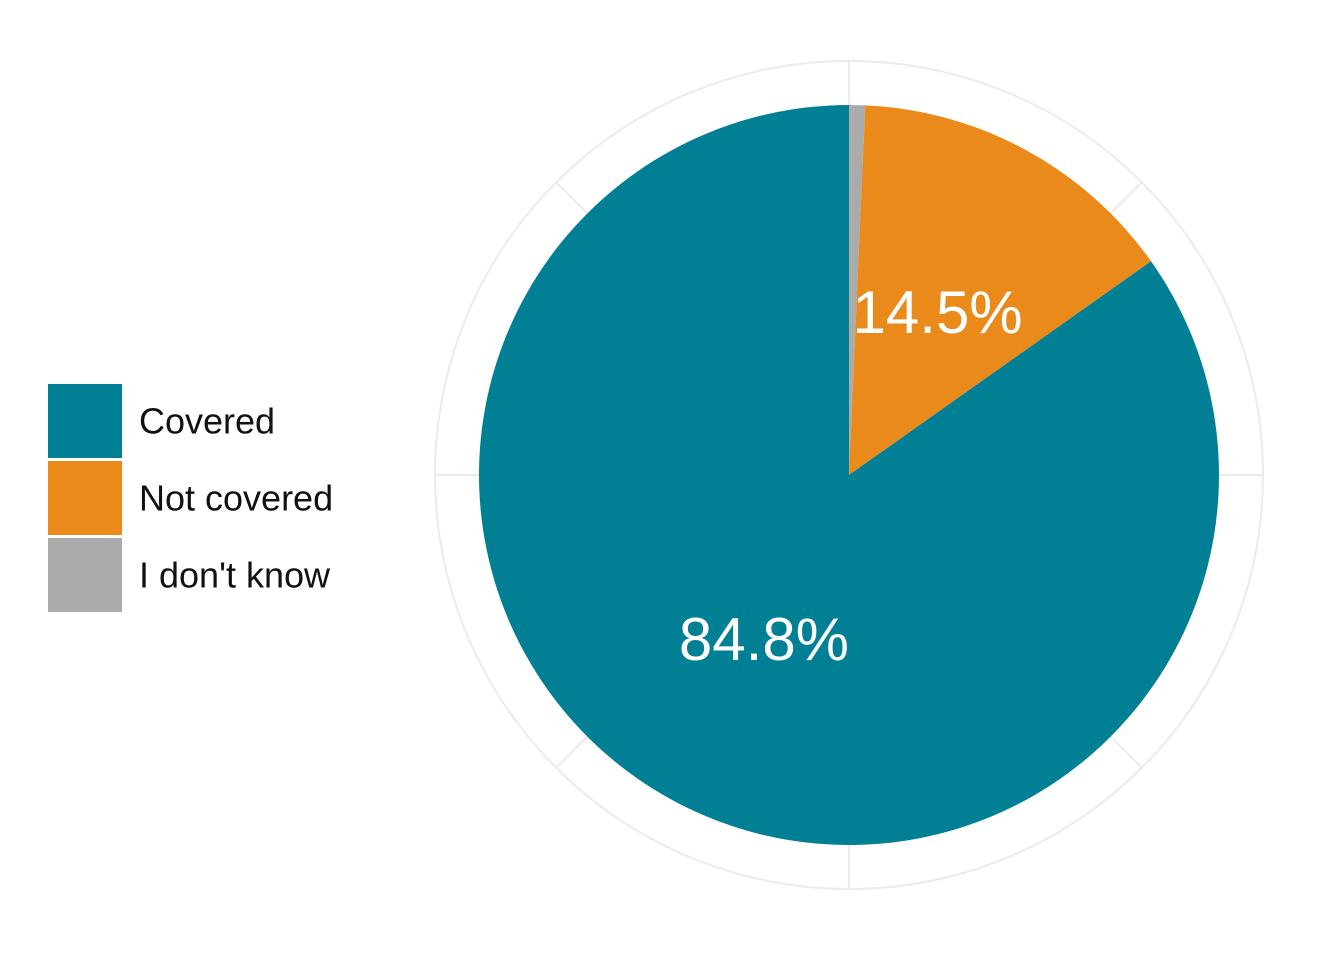 The width and height of the screenshot is (1344, 960). What do you see at coordinates (235, 575) in the screenshot?
I see `legend-label-i-don-t-know: I don't know` at bounding box center [235, 575].